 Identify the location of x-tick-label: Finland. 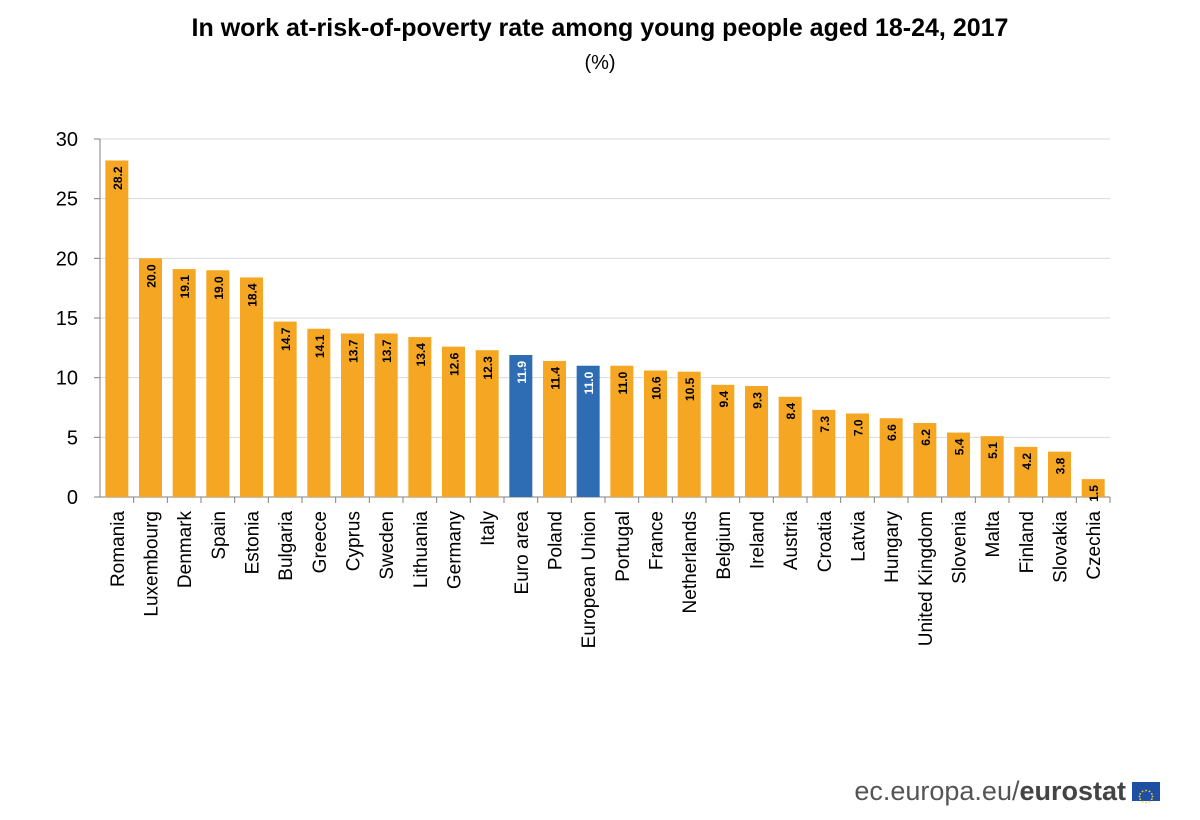
(1027, 542).